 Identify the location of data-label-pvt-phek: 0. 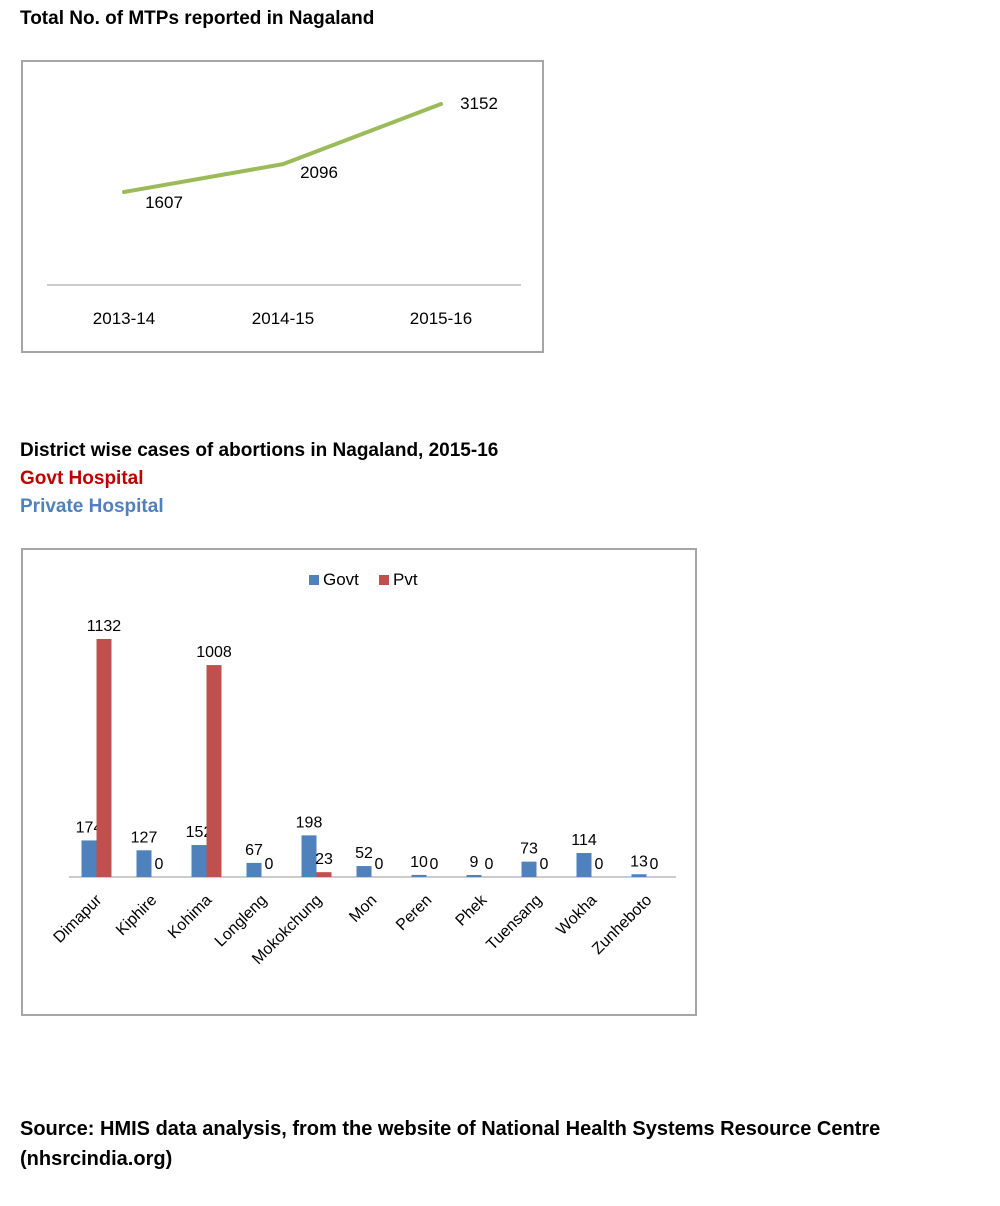
(489, 864).